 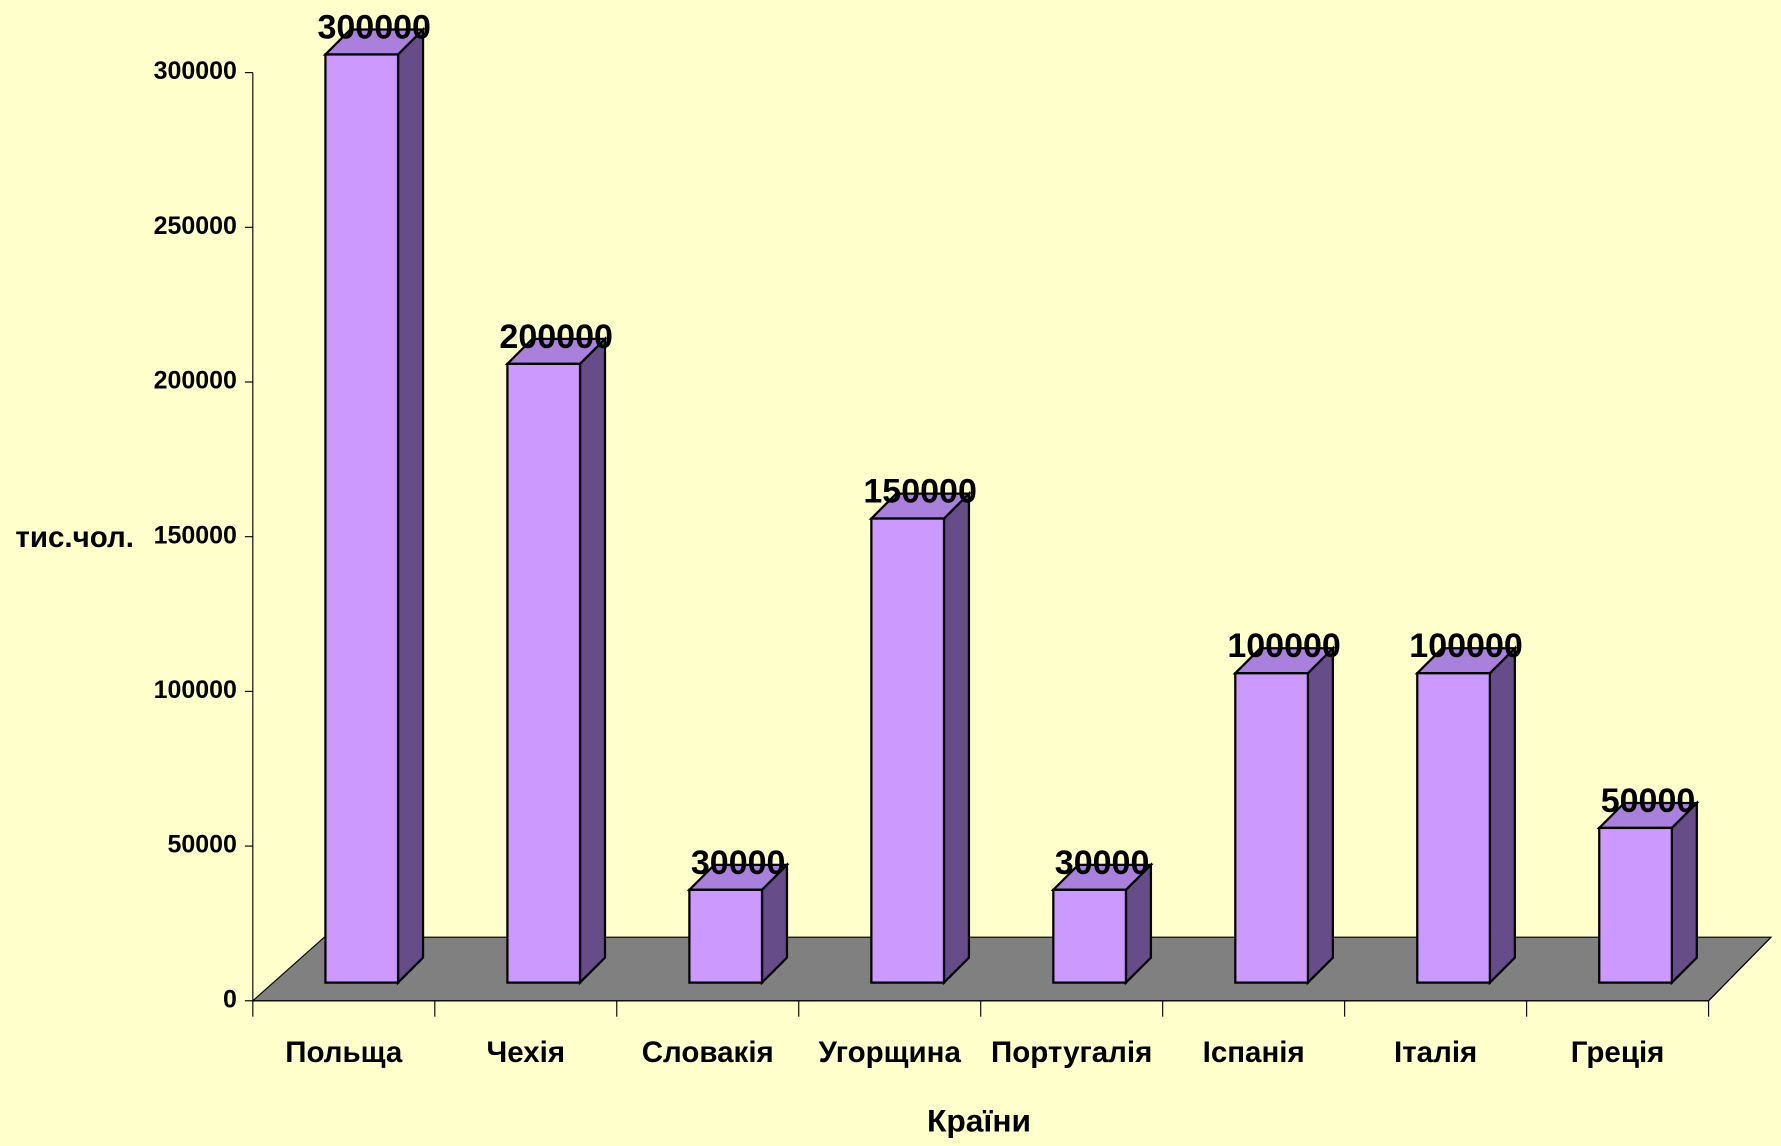 I want to click on x-tick-label: Польща, so click(x=344, y=1052).